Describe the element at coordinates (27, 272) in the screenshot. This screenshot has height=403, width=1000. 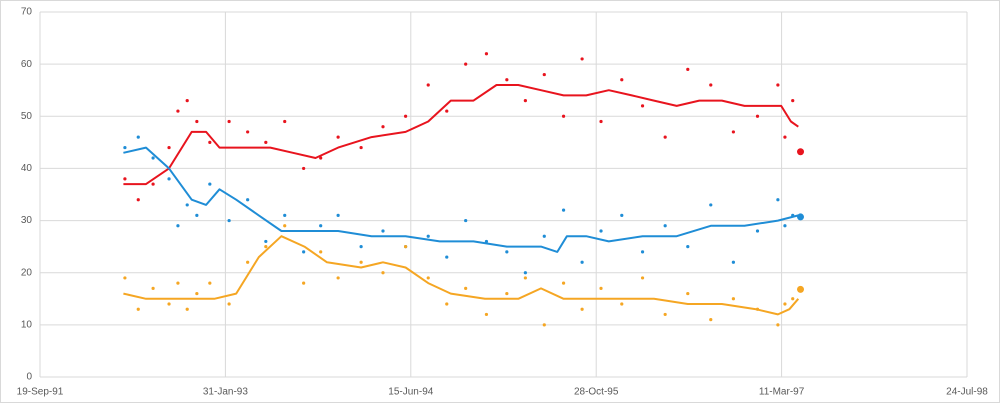
I see `y-tick-label: 20` at that location.